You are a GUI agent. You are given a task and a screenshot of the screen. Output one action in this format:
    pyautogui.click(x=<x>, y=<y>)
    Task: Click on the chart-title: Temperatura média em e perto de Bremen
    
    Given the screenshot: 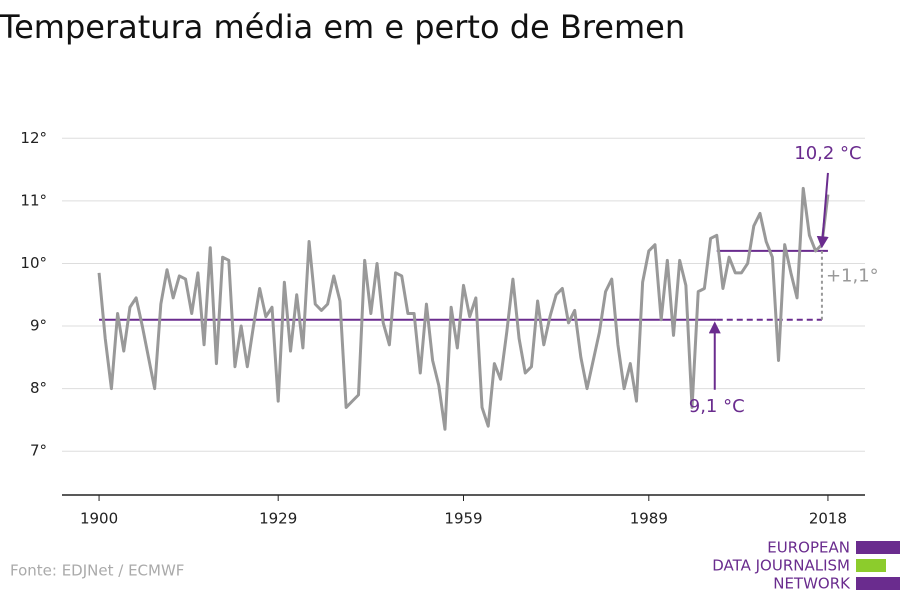 What is the action you would take?
    pyautogui.click(x=342, y=27)
    